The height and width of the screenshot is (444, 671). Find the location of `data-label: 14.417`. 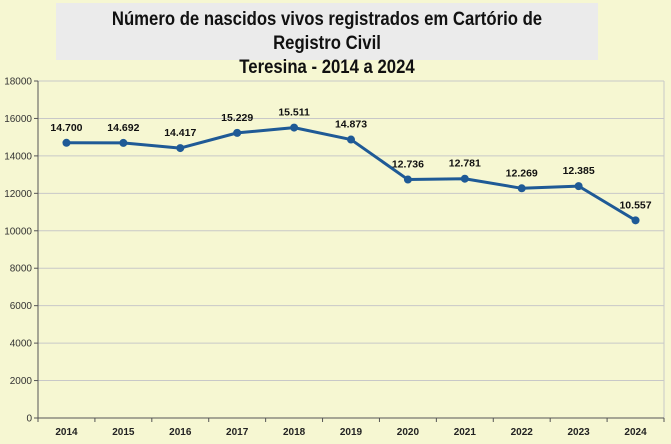

data-label: 14.417 is located at coordinates (180, 133).